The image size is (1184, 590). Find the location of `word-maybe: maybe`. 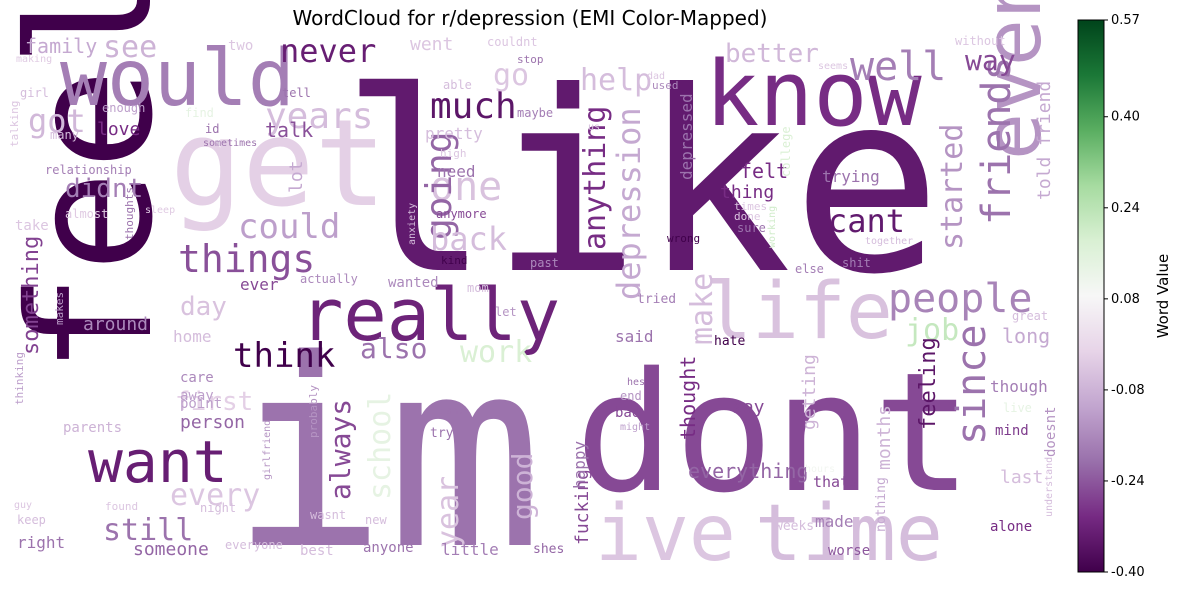

word-maybe: maybe is located at coordinates (535, 113).